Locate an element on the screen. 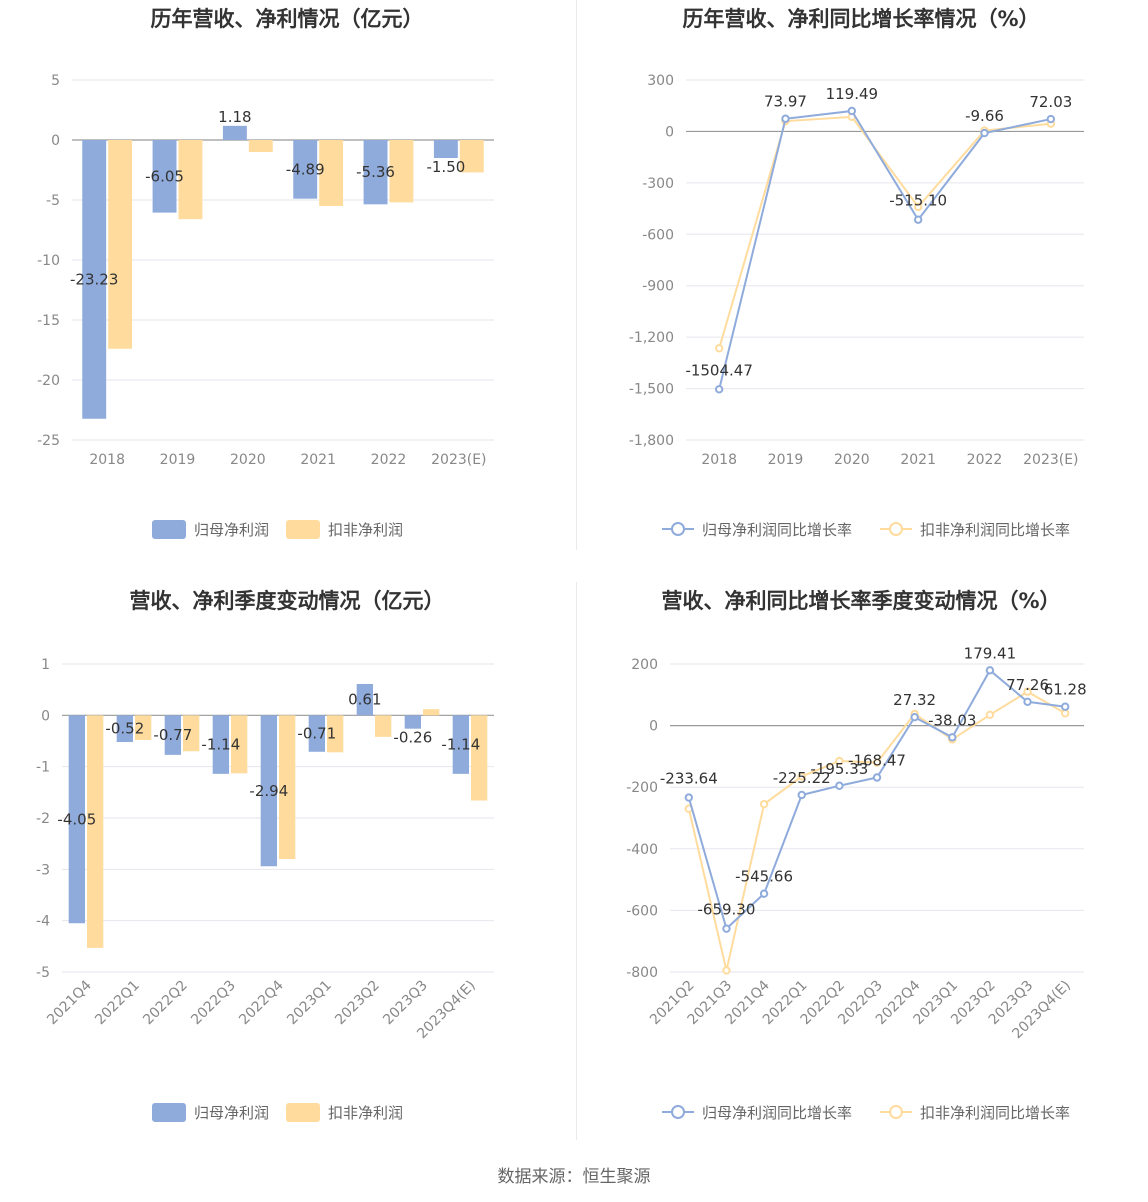  y-tick-label: -1,200 is located at coordinates (651, 338).